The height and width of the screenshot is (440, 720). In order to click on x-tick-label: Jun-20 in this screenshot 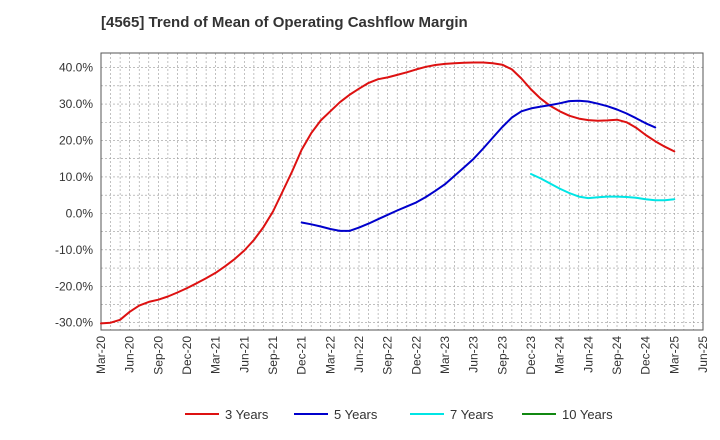, I will do `click(130, 354)`.